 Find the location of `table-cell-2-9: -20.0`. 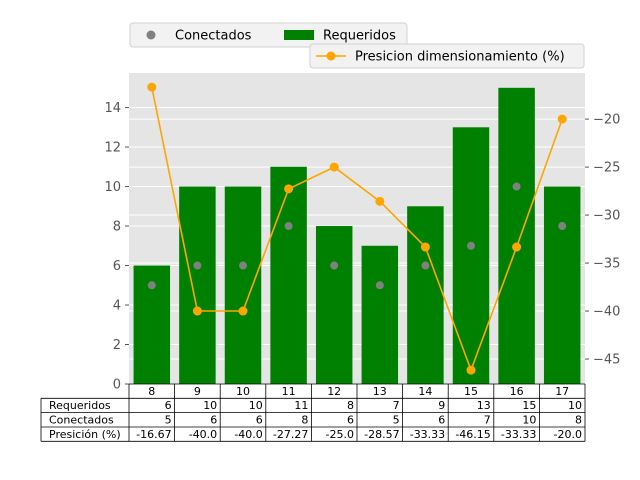

table-cell-2-9: -20.0 is located at coordinates (568, 434).